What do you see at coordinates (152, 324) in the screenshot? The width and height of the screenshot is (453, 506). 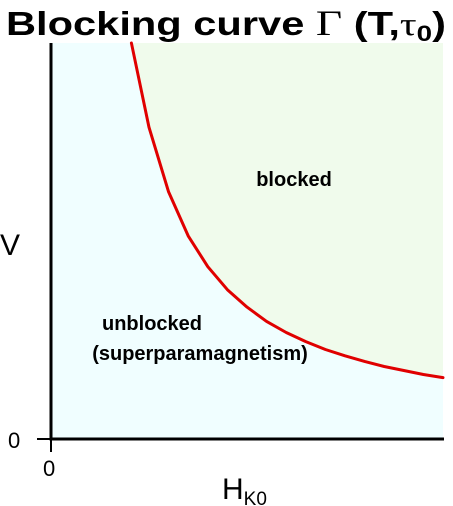 I see `unblocked-label: unblocked` at bounding box center [152, 324].